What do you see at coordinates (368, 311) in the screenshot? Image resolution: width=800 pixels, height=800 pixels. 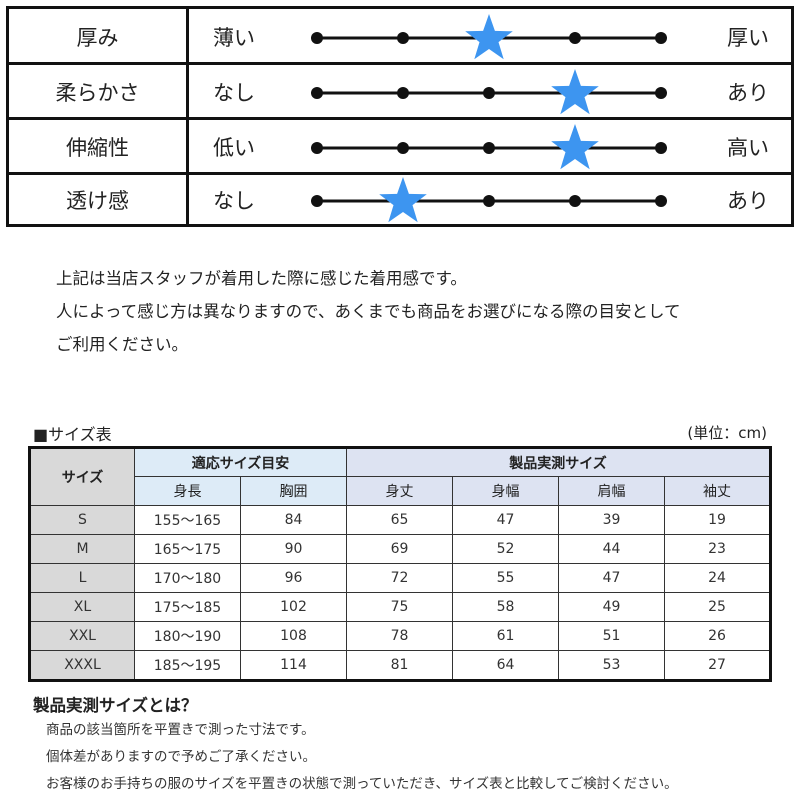 I see `note-line: 人によって感じ方は異なりますので、あくまでも商品をお選びになる際の目安として` at bounding box center [368, 311].